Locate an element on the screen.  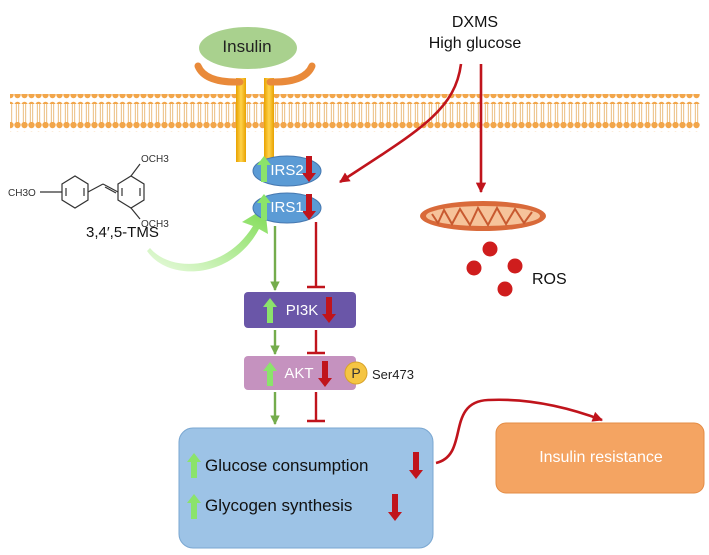
insulin-resistance-label: Insulin resistance is located at coordinates (601, 457).